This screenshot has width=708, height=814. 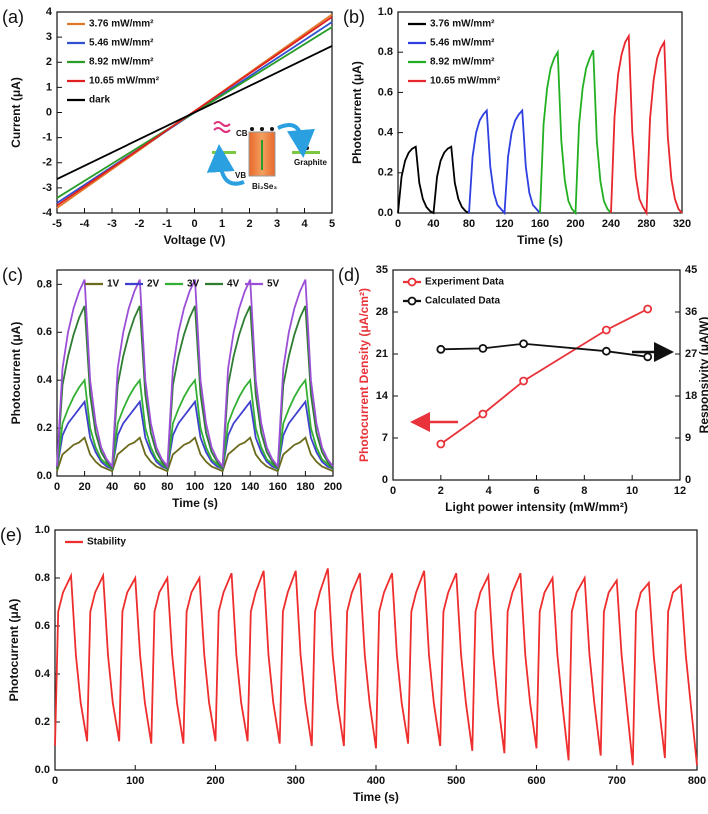 I want to click on x-tick-label: 140, so click(x=250, y=487).